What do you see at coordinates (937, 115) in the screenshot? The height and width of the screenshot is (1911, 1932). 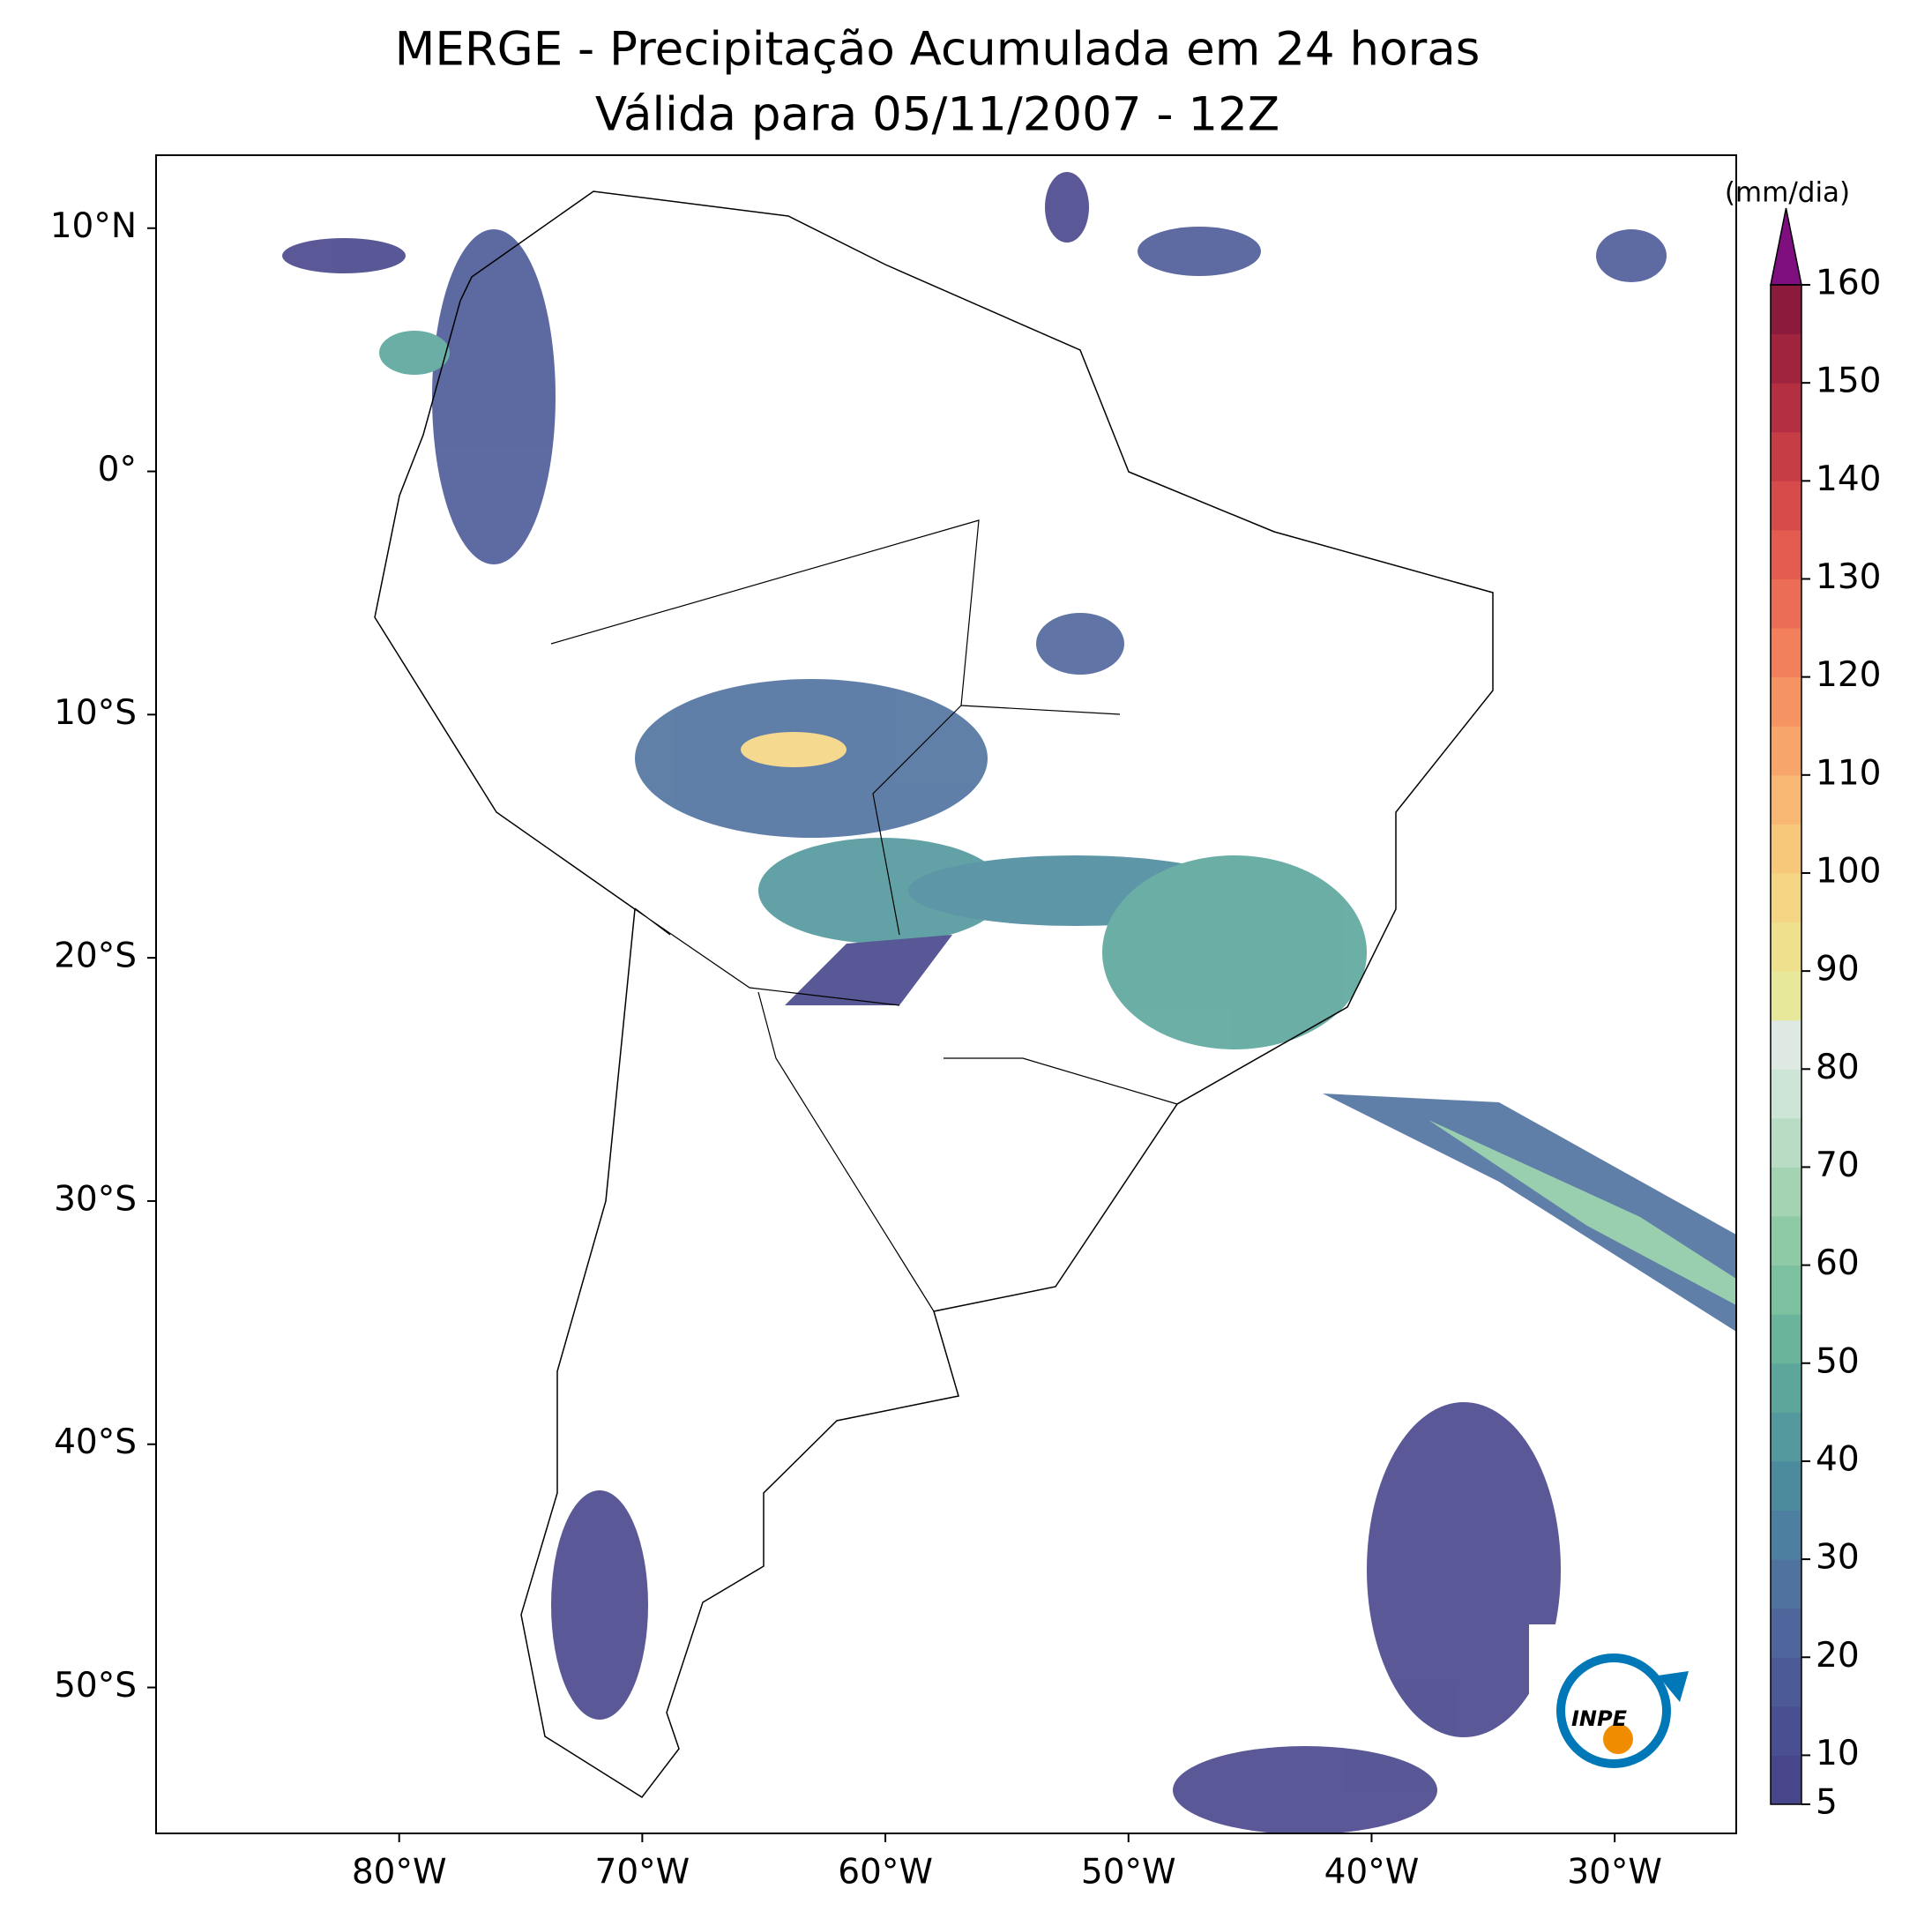 I see `subtitle: Válida para 05/11/2007 - 12Z` at bounding box center [937, 115].